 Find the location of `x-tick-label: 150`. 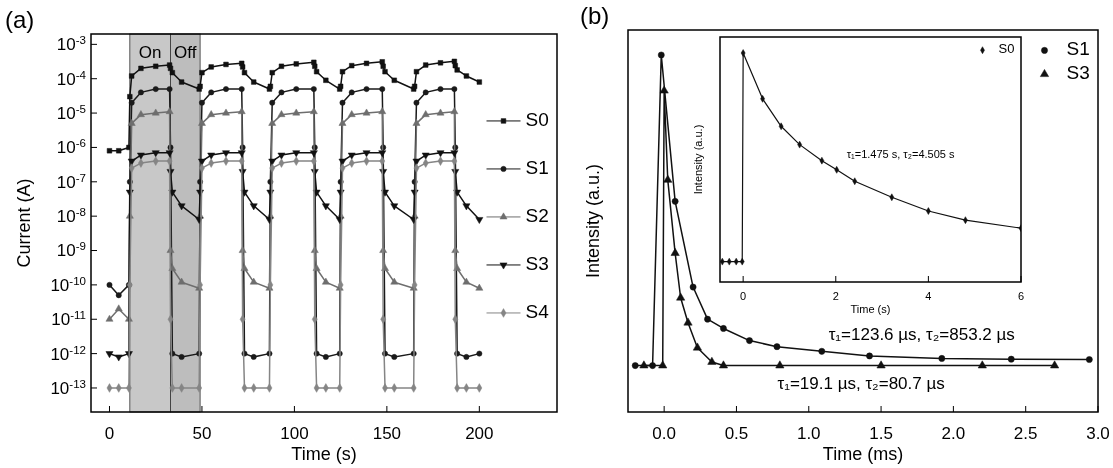

x-tick-label: 150 is located at coordinates (387, 434).